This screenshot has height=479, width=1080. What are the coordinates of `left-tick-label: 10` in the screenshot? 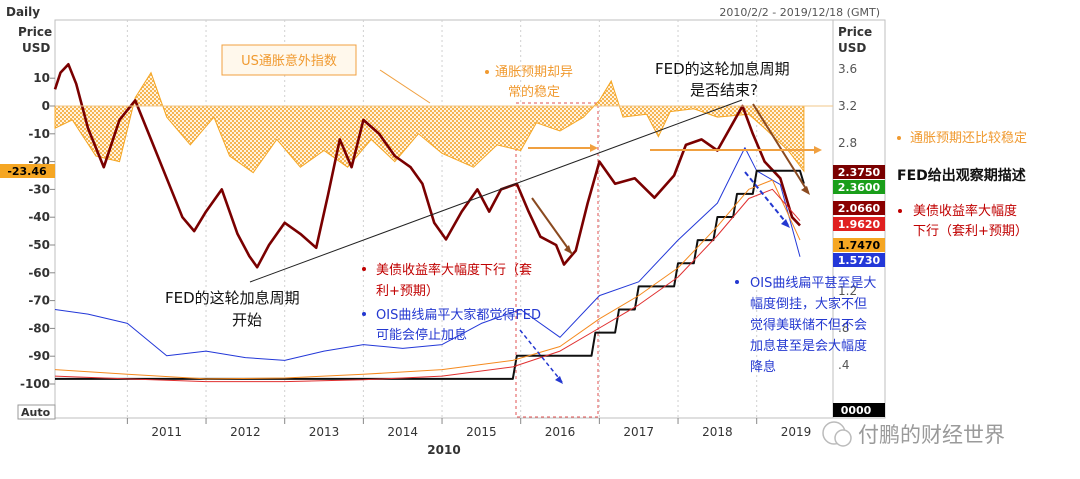 It's located at (41, 78).